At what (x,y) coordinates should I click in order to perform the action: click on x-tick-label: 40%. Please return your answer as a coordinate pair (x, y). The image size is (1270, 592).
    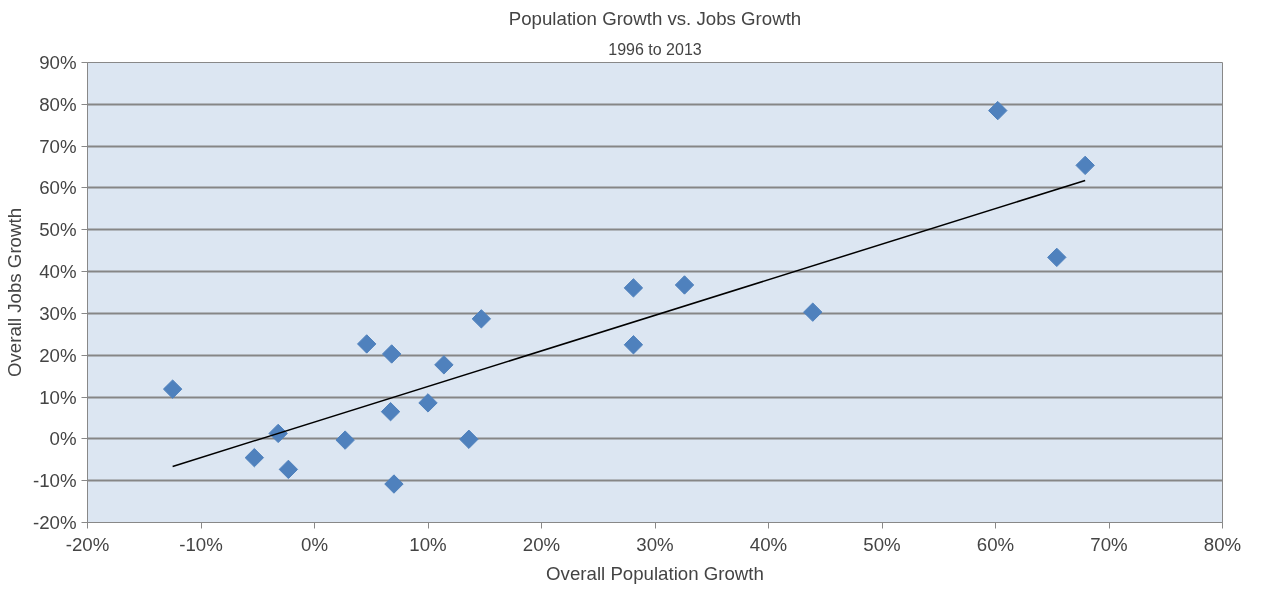
    Looking at the image, I should click on (768, 544).